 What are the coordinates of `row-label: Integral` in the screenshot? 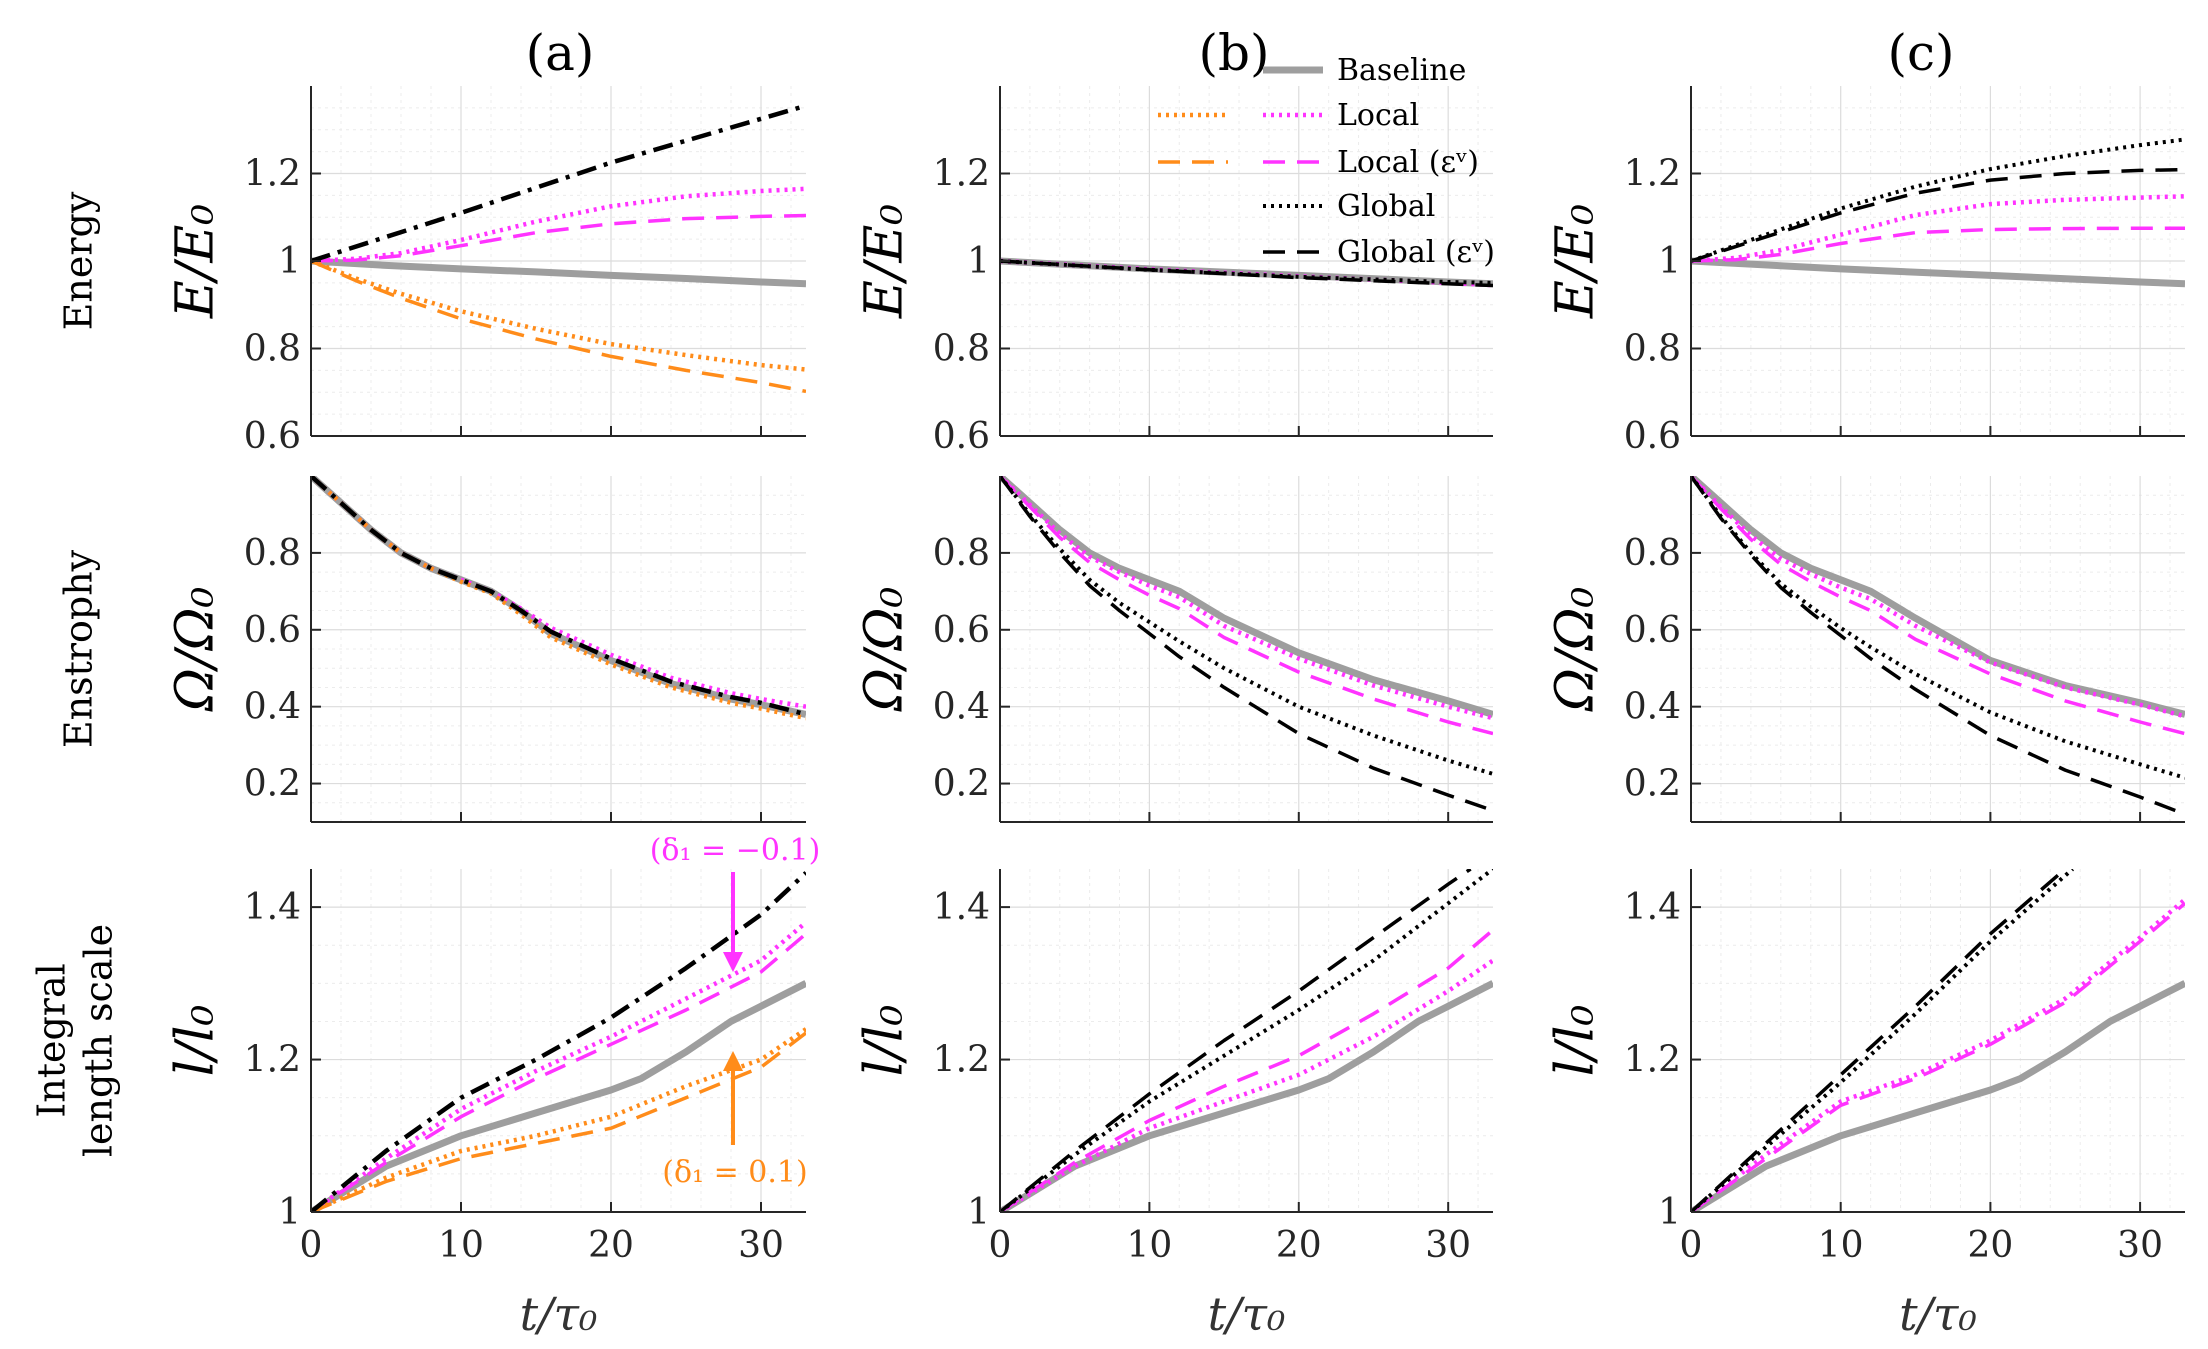 It's located at (52, 1040).